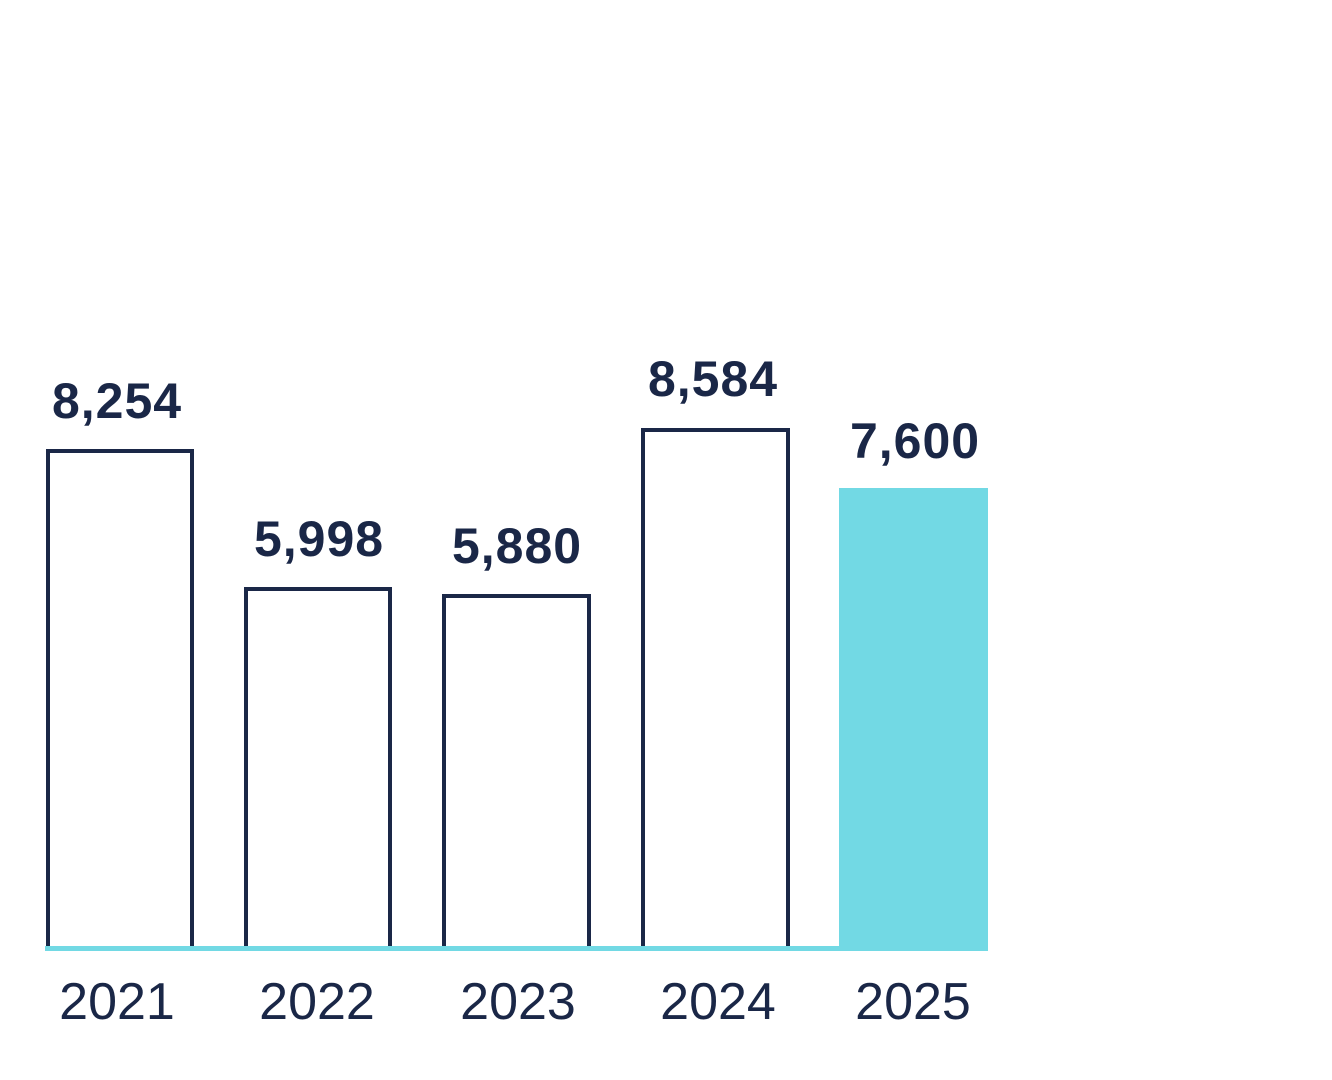 The height and width of the screenshot is (1080, 1332). I want to click on value-label-2024: 8,584, so click(713, 379).